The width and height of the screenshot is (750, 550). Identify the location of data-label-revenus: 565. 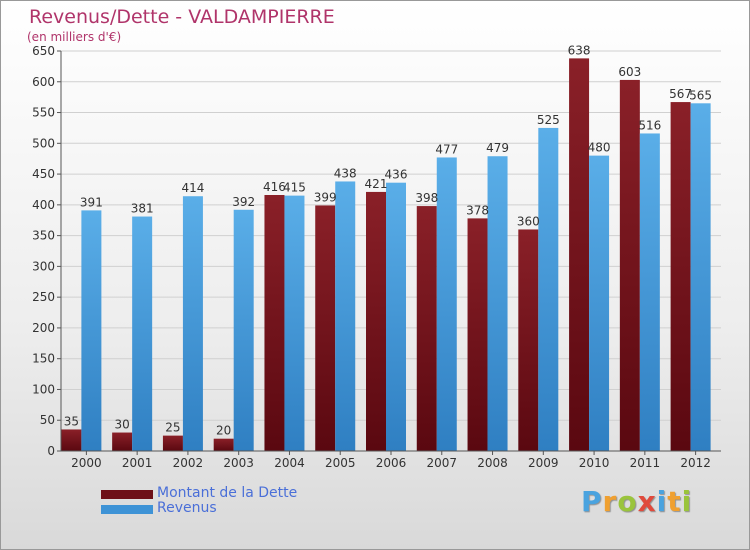
(700, 95).